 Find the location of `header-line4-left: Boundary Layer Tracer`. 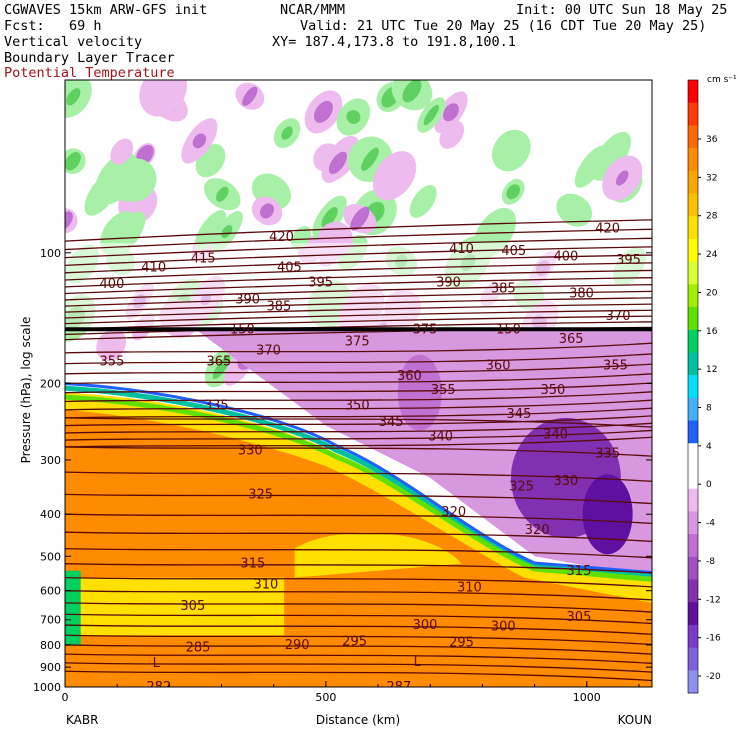

header-line4-left: Boundary Layer Tracer is located at coordinates (89, 58).